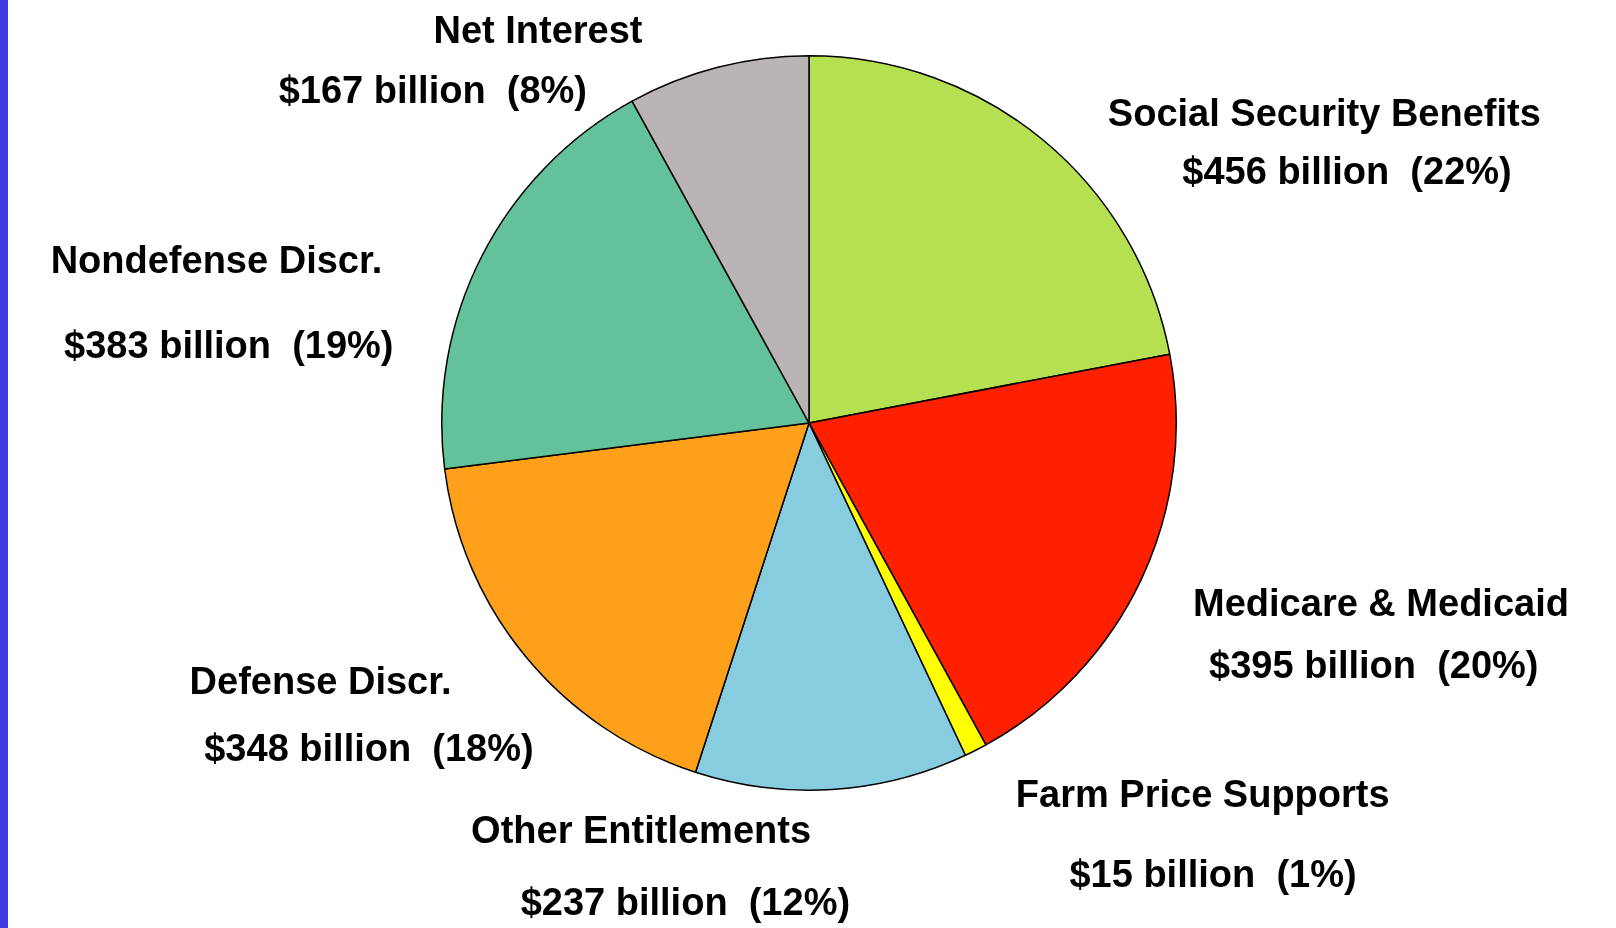 The height and width of the screenshot is (928, 1616). What do you see at coordinates (685, 902) in the screenshot?
I see `data-label: $237 billion (12%)` at bounding box center [685, 902].